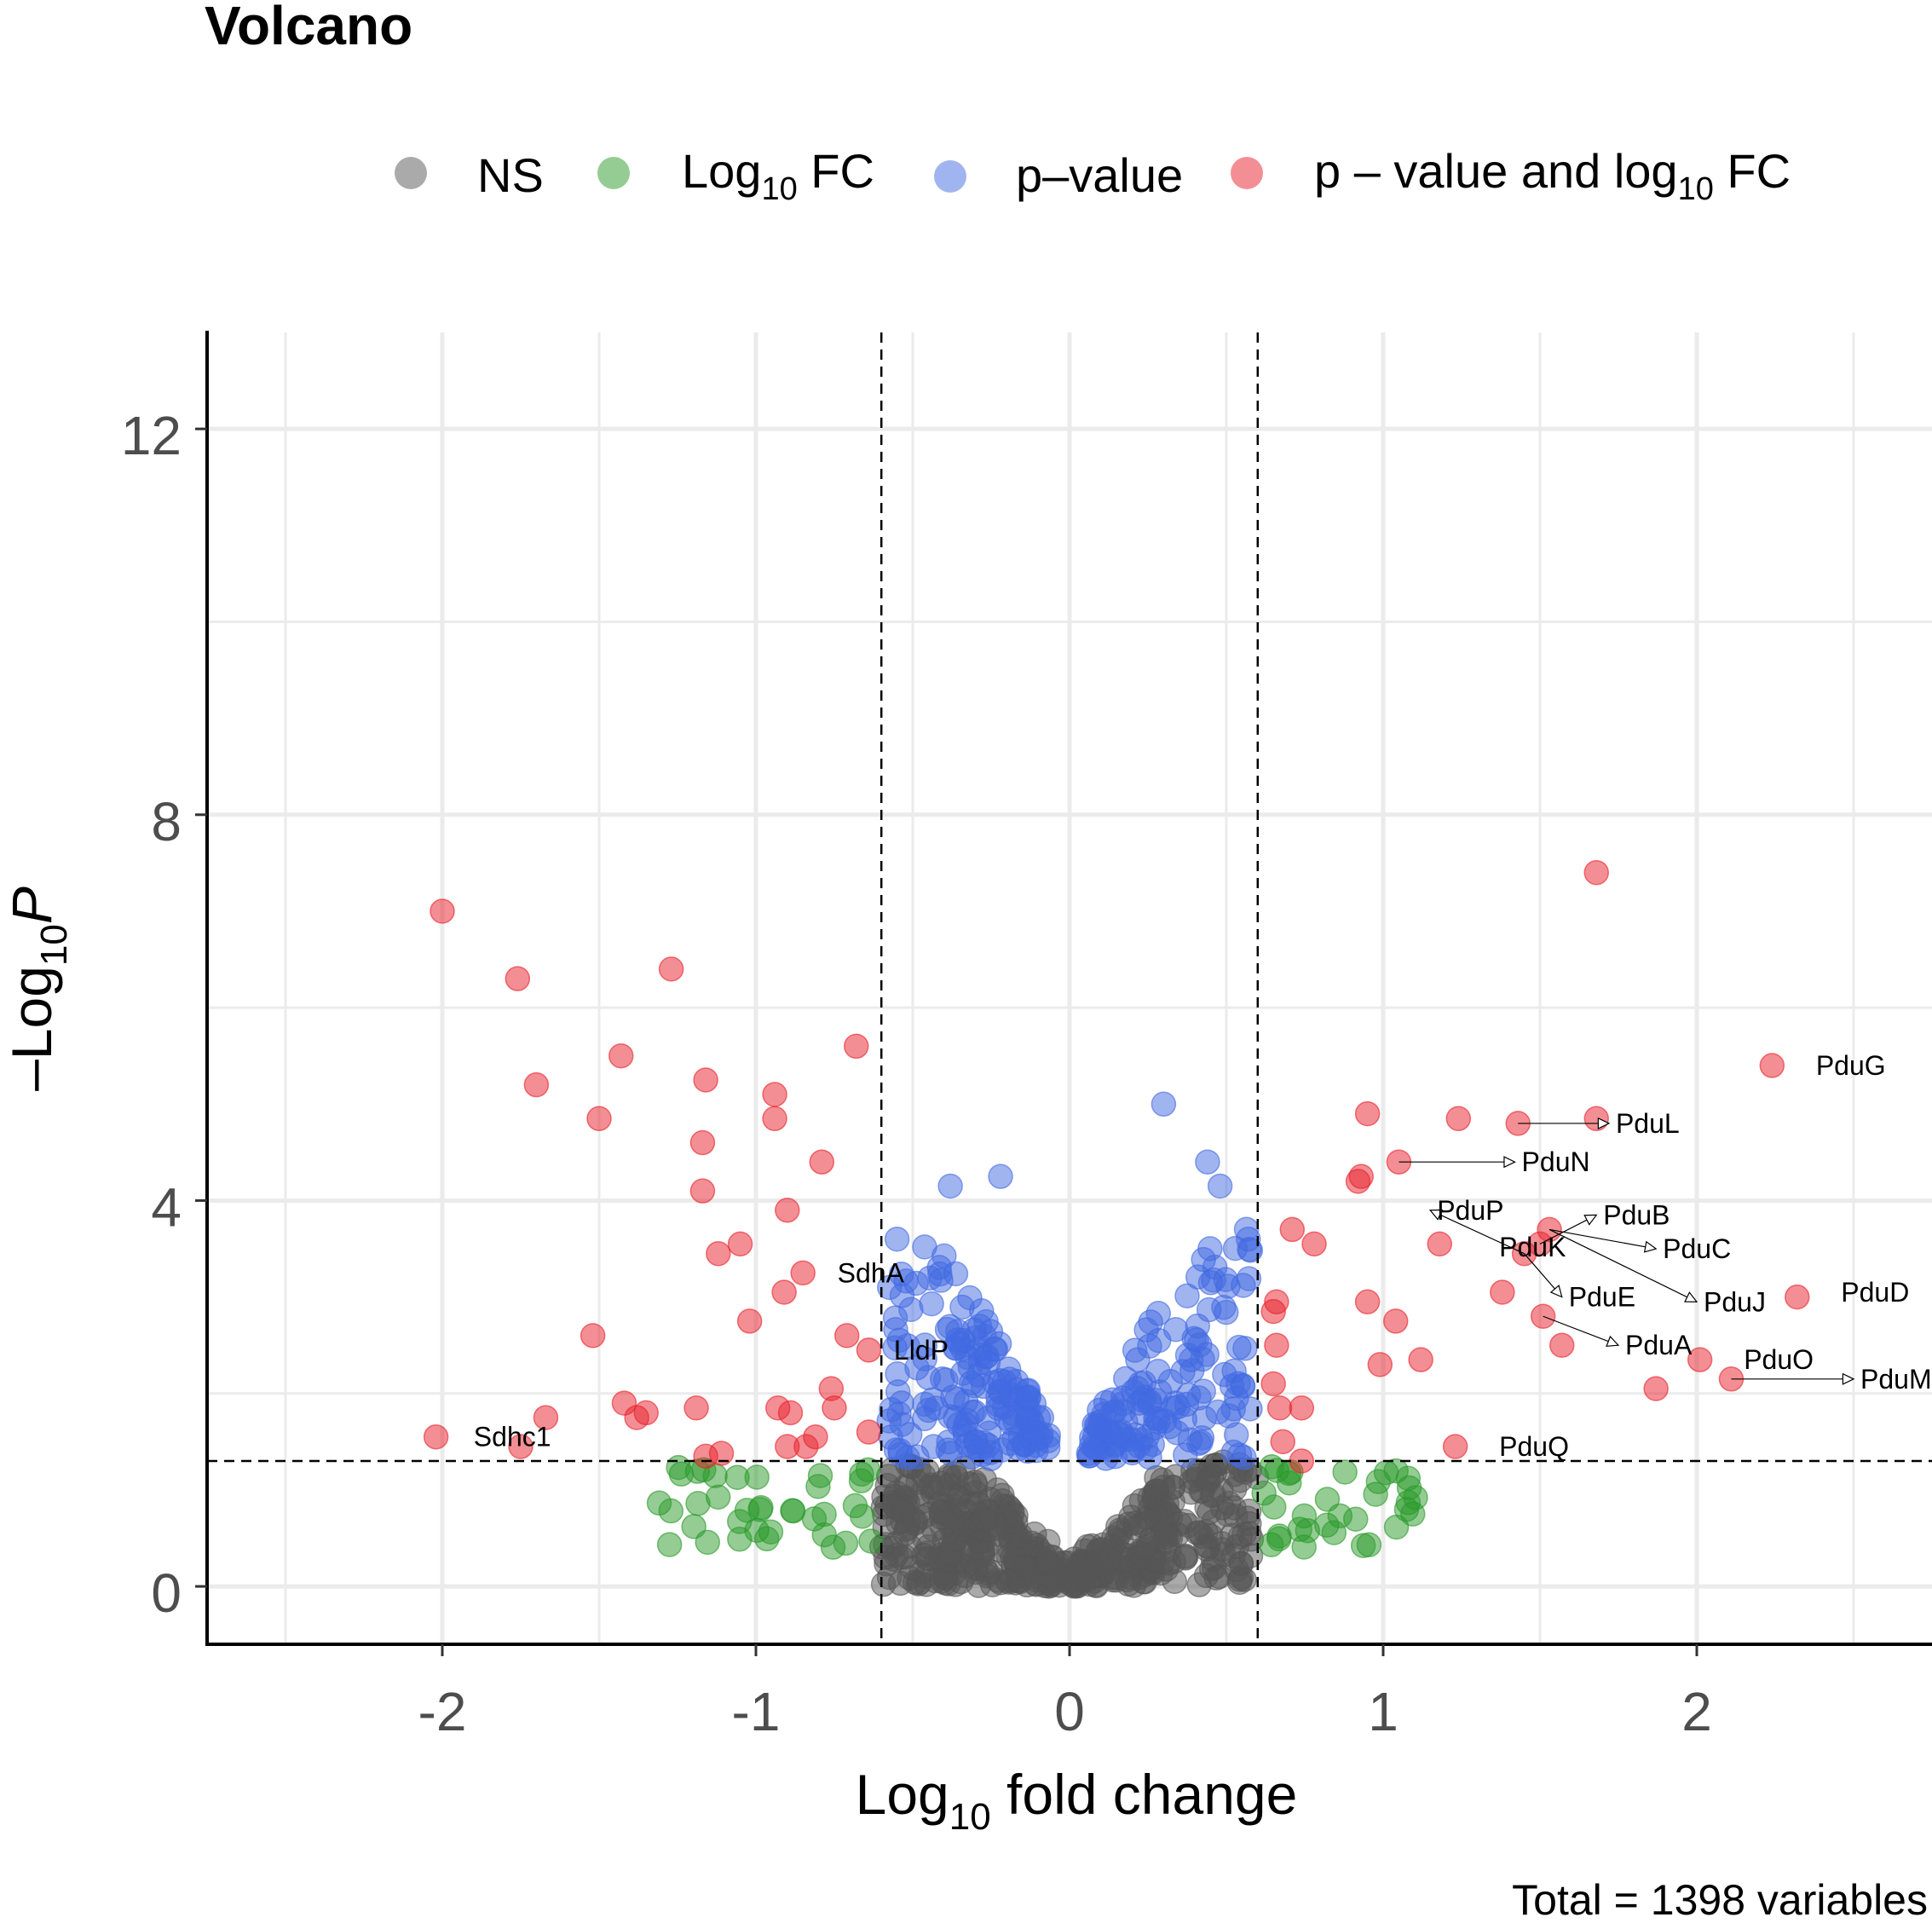 This screenshot has height=1923, width=1932. Describe the element at coordinates (1556, 1161) in the screenshot. I see `gene-label-pdun: PduN` at that location.